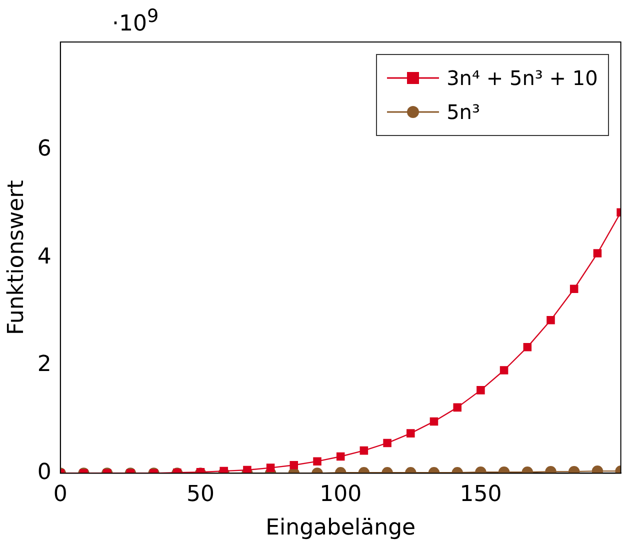 The width and height of the screenshot is (627, 550). Describe the element at coordinates (463, 112) in the screenshot. I see `legend-label: 5n³` at that location.